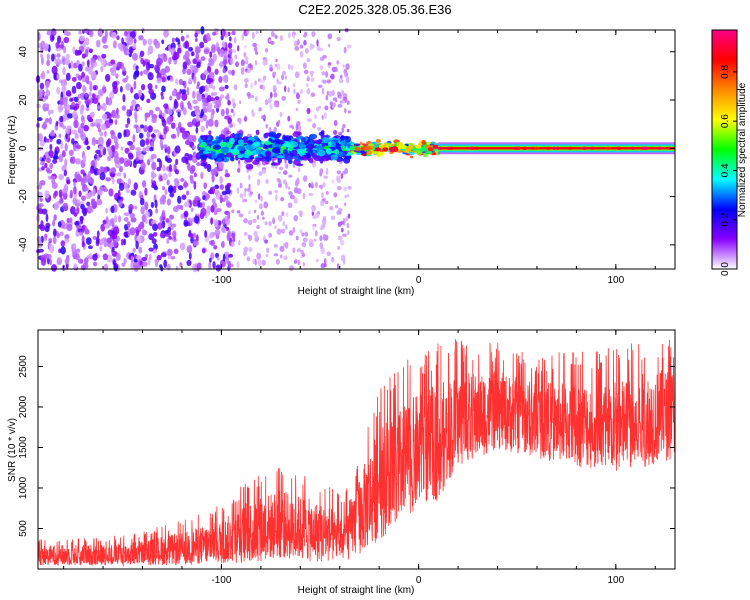 The height and width of the screenshot is (600, 750). What do you see at coordinates (449, 148) in the screenshot?
I see `carrier-peak` at bounding box center [449, 148].